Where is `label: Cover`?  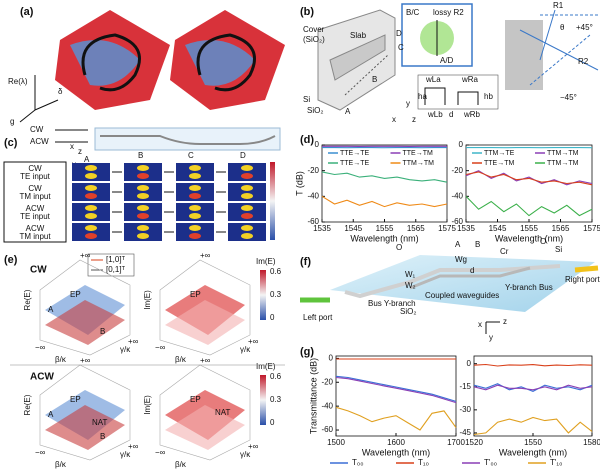
label: Cover is located at coordinates (314, 29).